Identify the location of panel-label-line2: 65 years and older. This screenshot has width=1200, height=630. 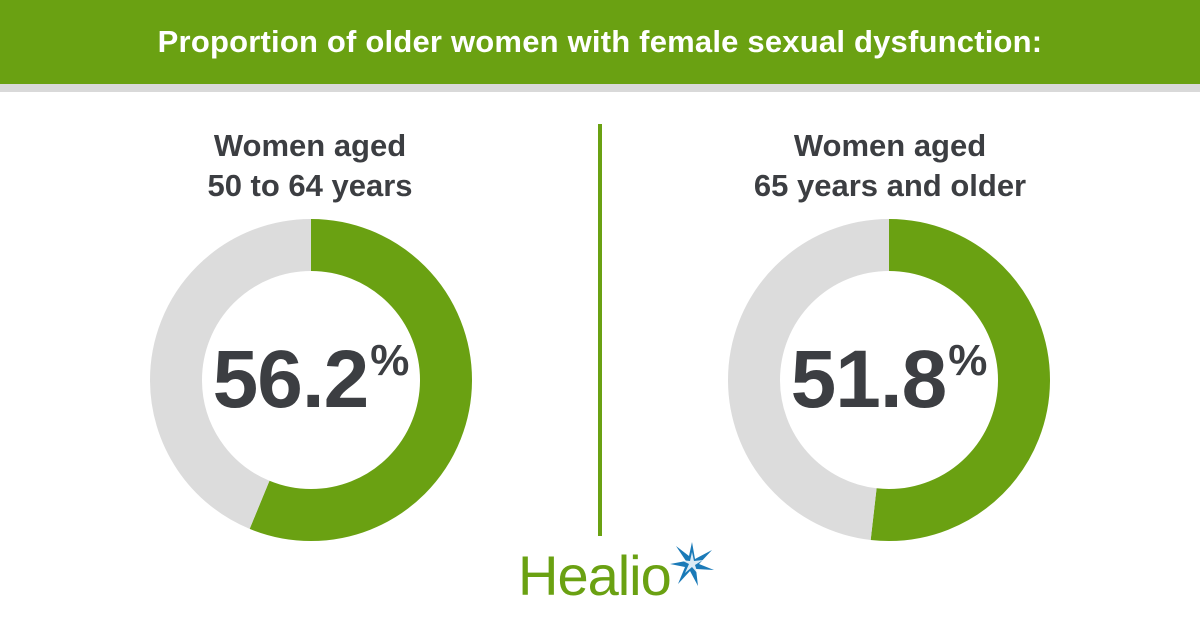
(890, 185).